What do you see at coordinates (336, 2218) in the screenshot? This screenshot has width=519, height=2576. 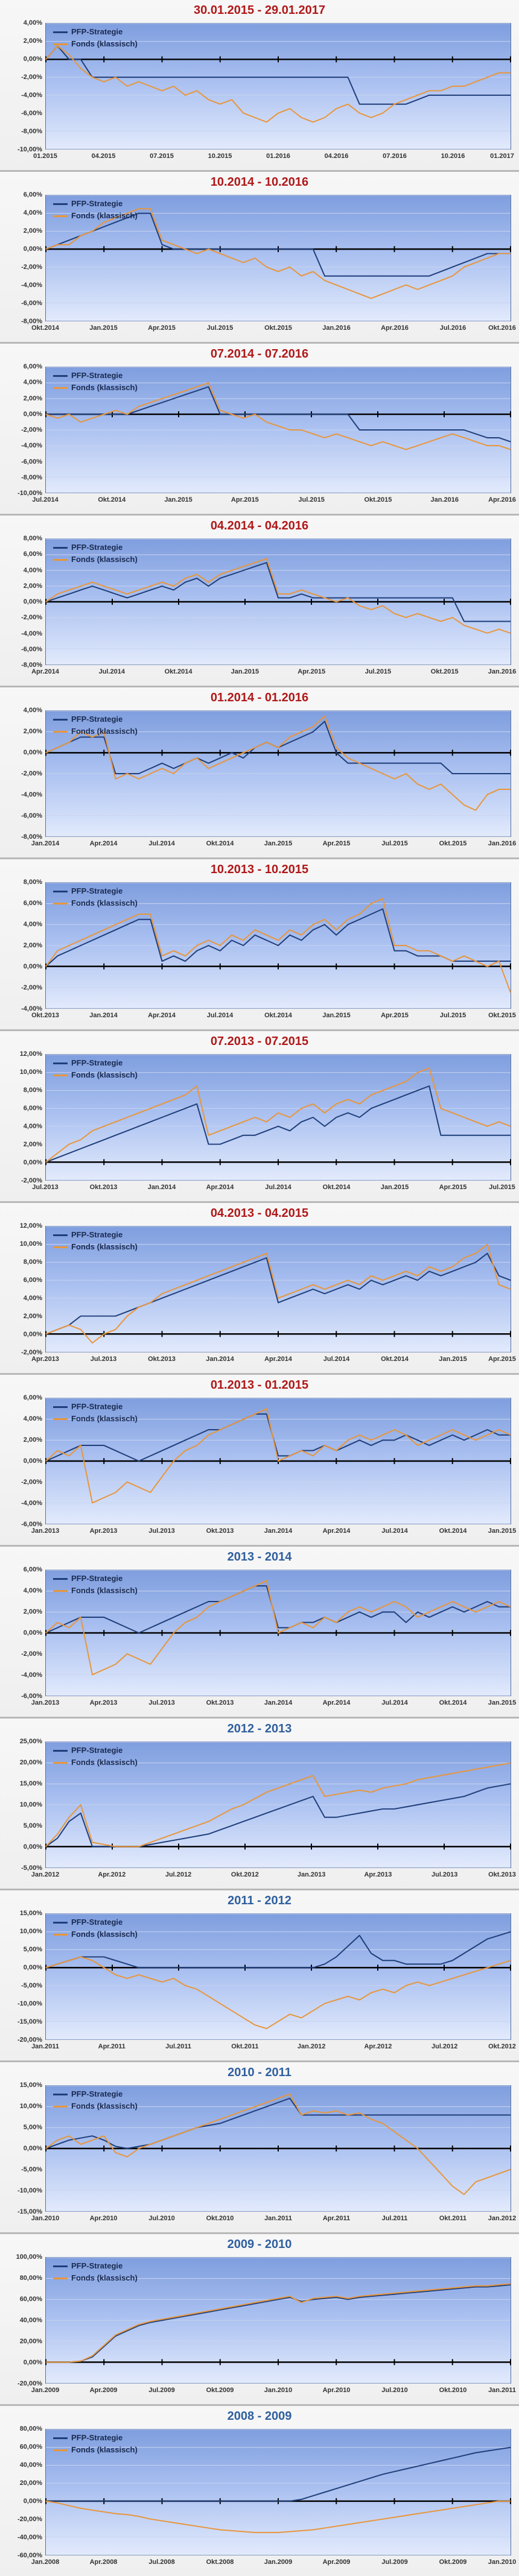 I see `x-tick-label: Apr.2011` at bounding box center [336, 2218].